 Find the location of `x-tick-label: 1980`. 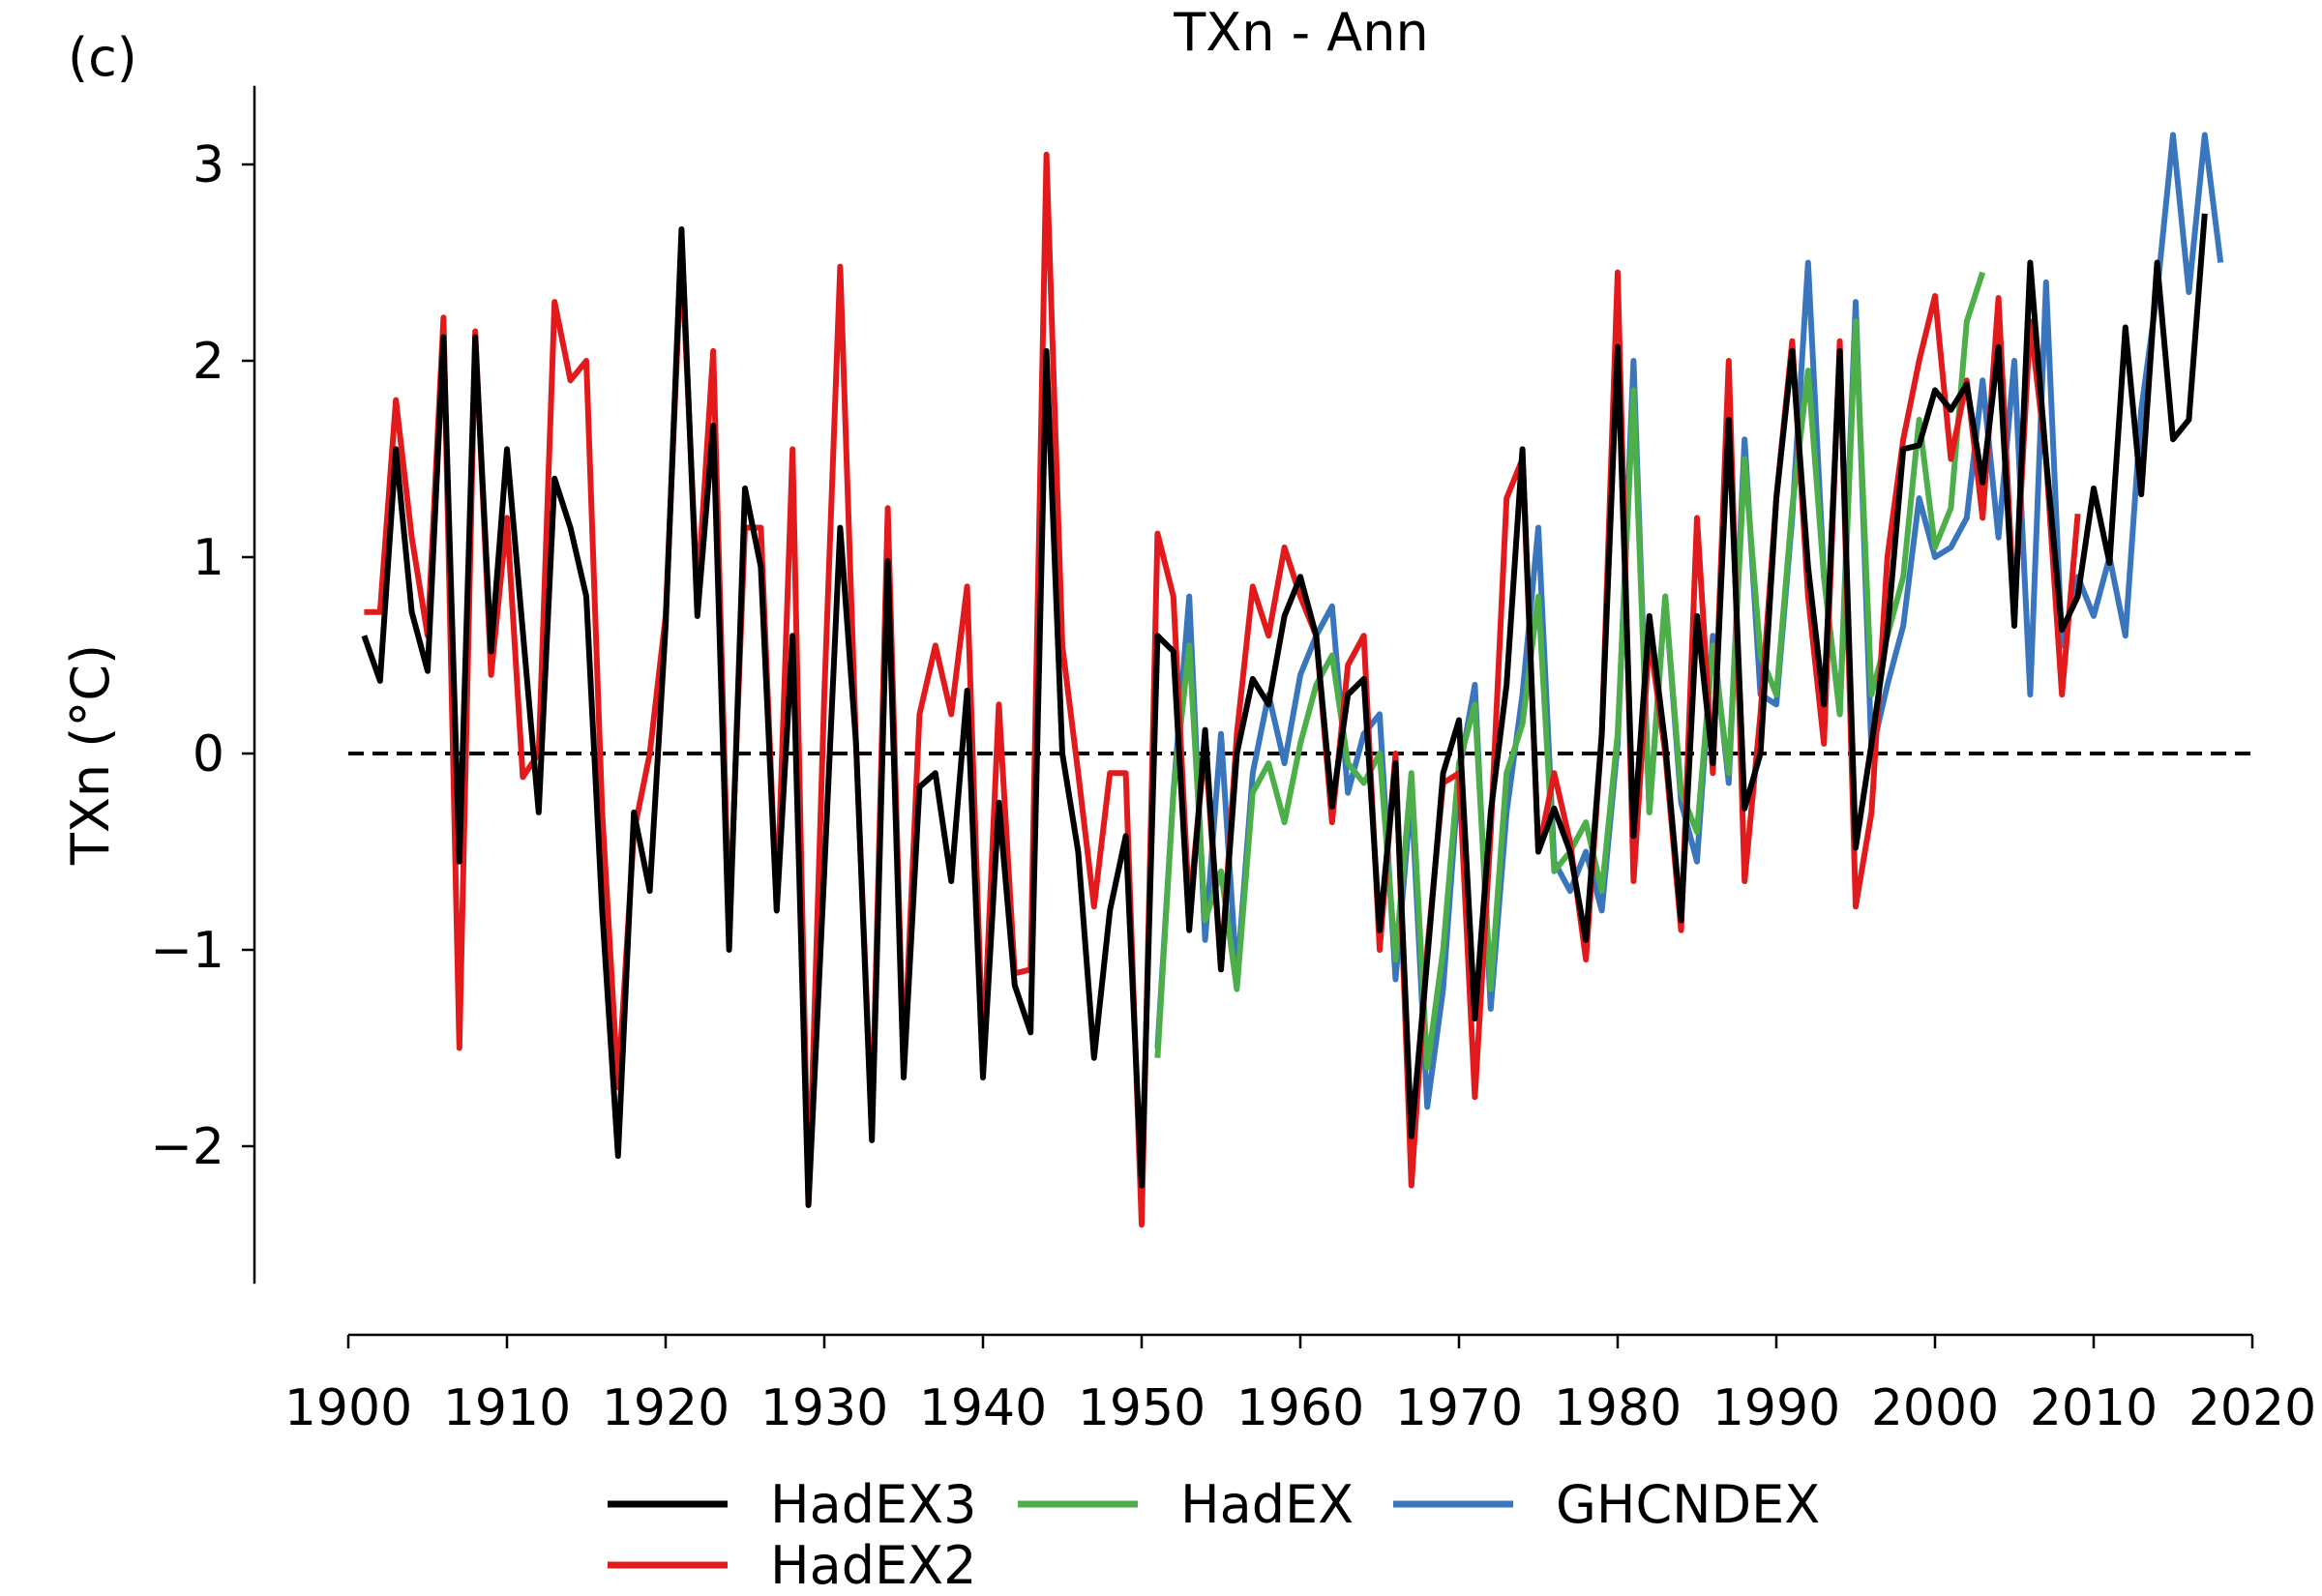

x-tick-label: 1980 is located at coordinates (1618, 1408).